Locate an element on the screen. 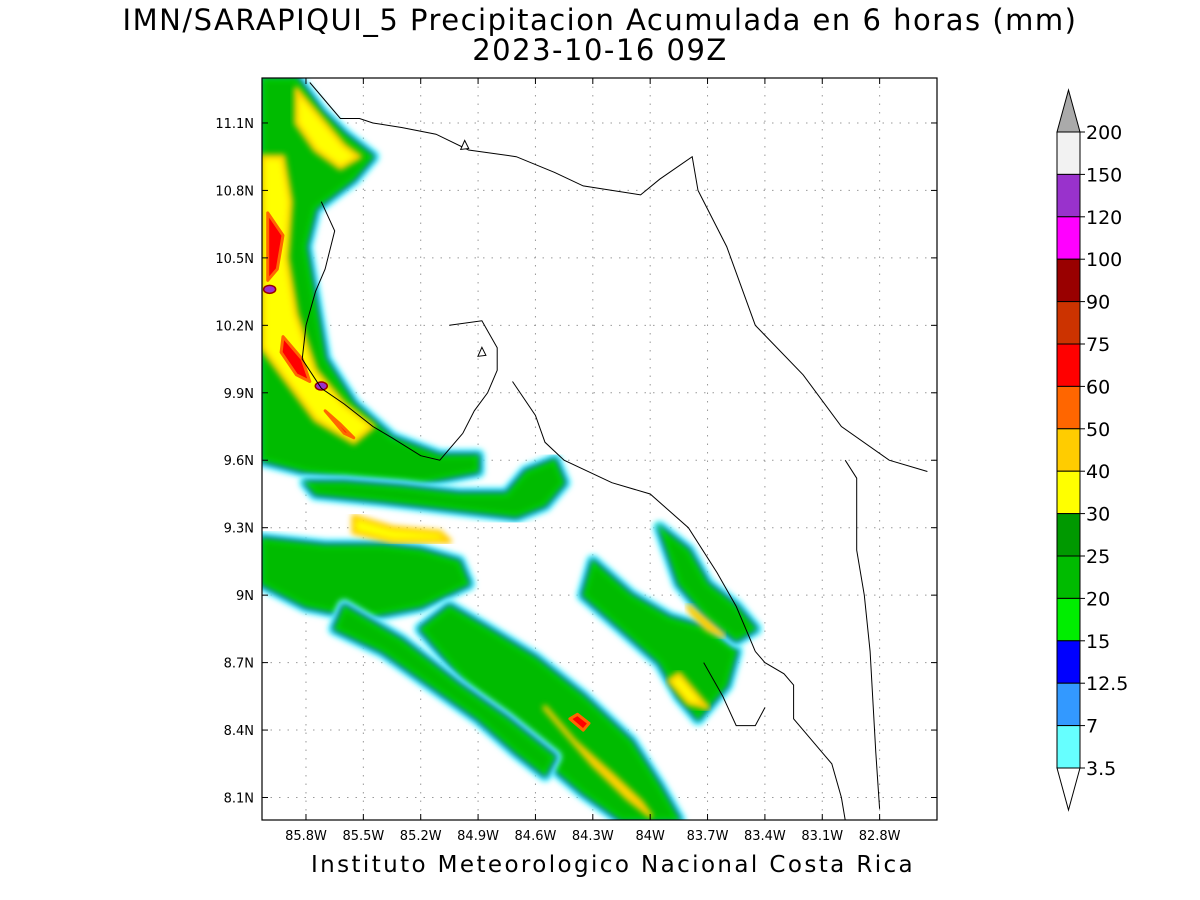 This screenshot has height=900, width=1200. colorbar-bottom-arrow is located at coordinates (1068, 789).